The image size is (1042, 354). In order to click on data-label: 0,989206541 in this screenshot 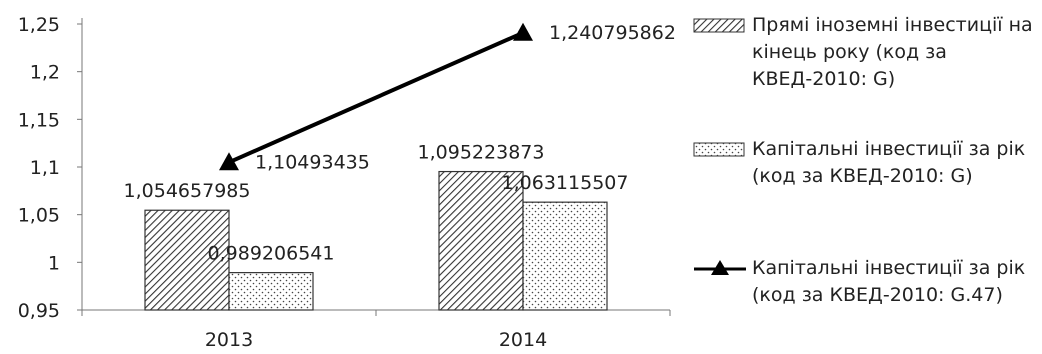, I will do `click(271, 254)`.